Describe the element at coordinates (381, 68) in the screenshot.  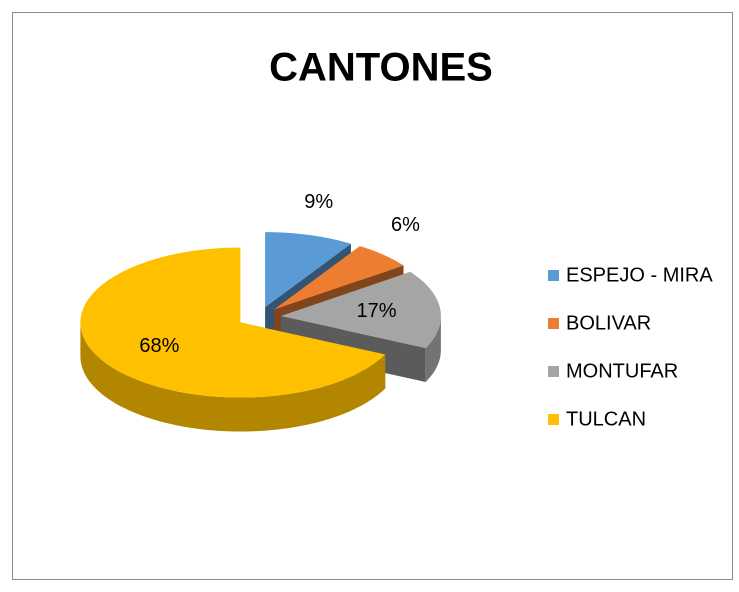
I see `chart-title: CANTONES` at that location.